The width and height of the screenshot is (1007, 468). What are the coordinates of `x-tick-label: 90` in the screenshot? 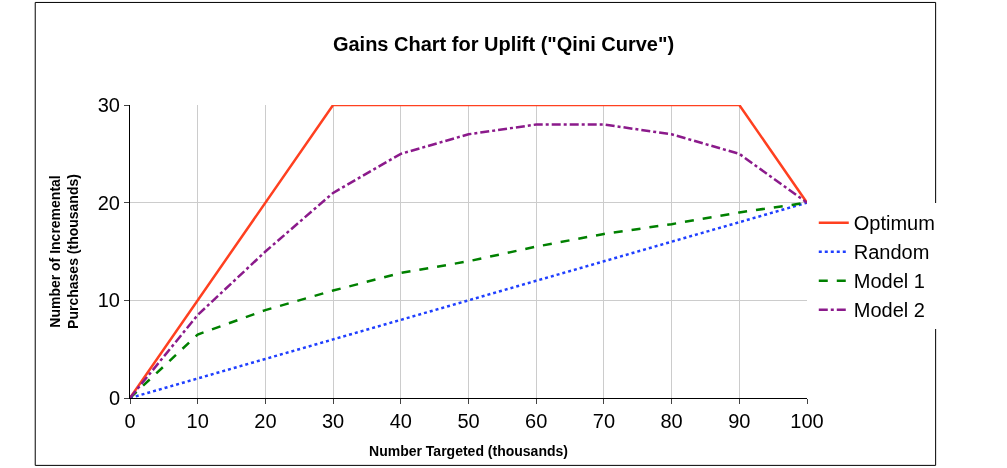 It's located at (739, 421).